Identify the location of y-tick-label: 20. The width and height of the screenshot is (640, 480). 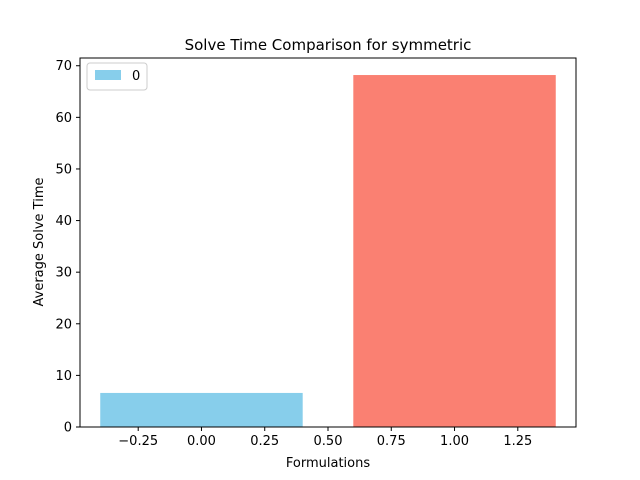
(63, 324).